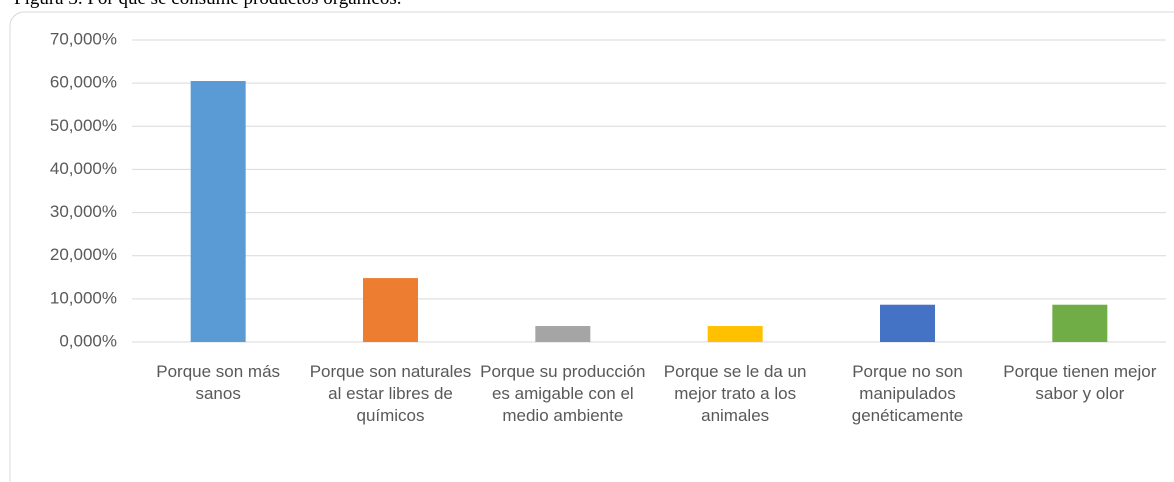  What do you see at coordinates (83, 125) in the screenshot?
I see `y-tick-label: 50,000%` at bounding box center [83, 125].